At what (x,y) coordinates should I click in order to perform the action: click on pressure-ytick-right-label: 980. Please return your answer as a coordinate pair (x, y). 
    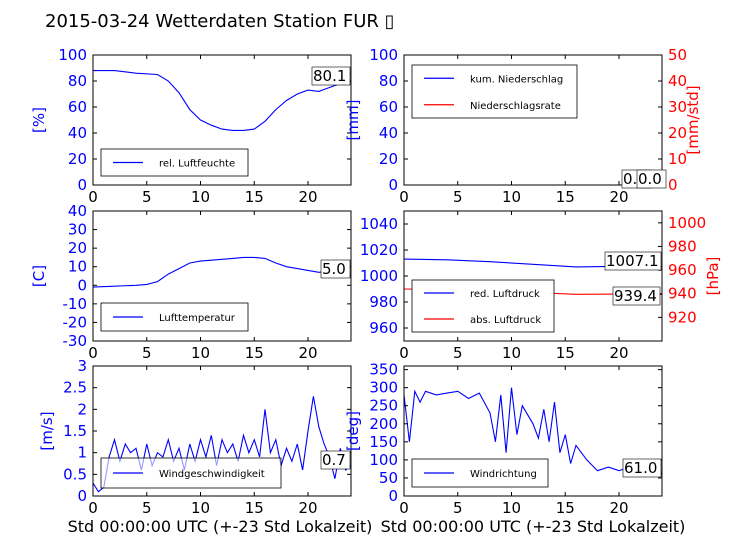
    Looking at the image, I should click on (682, 246).